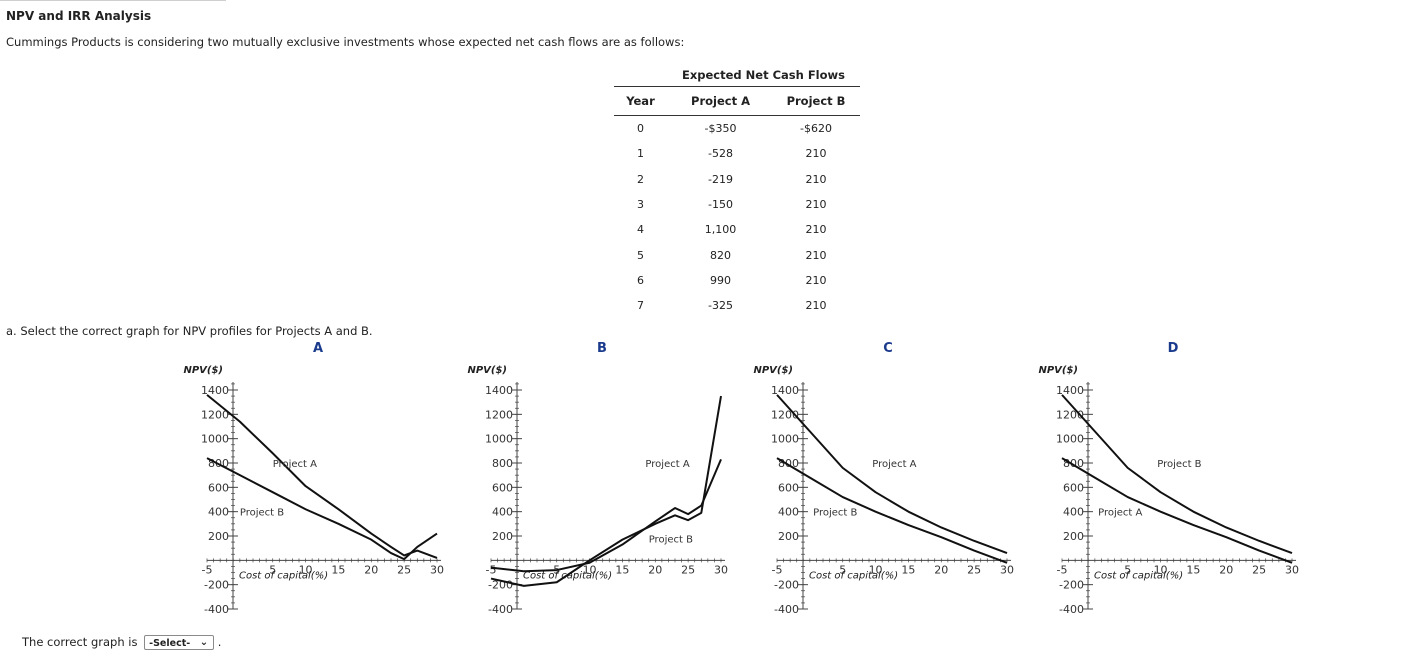  What do you see at coordinates (79, 16) in the screenshot?
I see `section-title: NPV and IRR Analysis` at bounding box center [79, 16].